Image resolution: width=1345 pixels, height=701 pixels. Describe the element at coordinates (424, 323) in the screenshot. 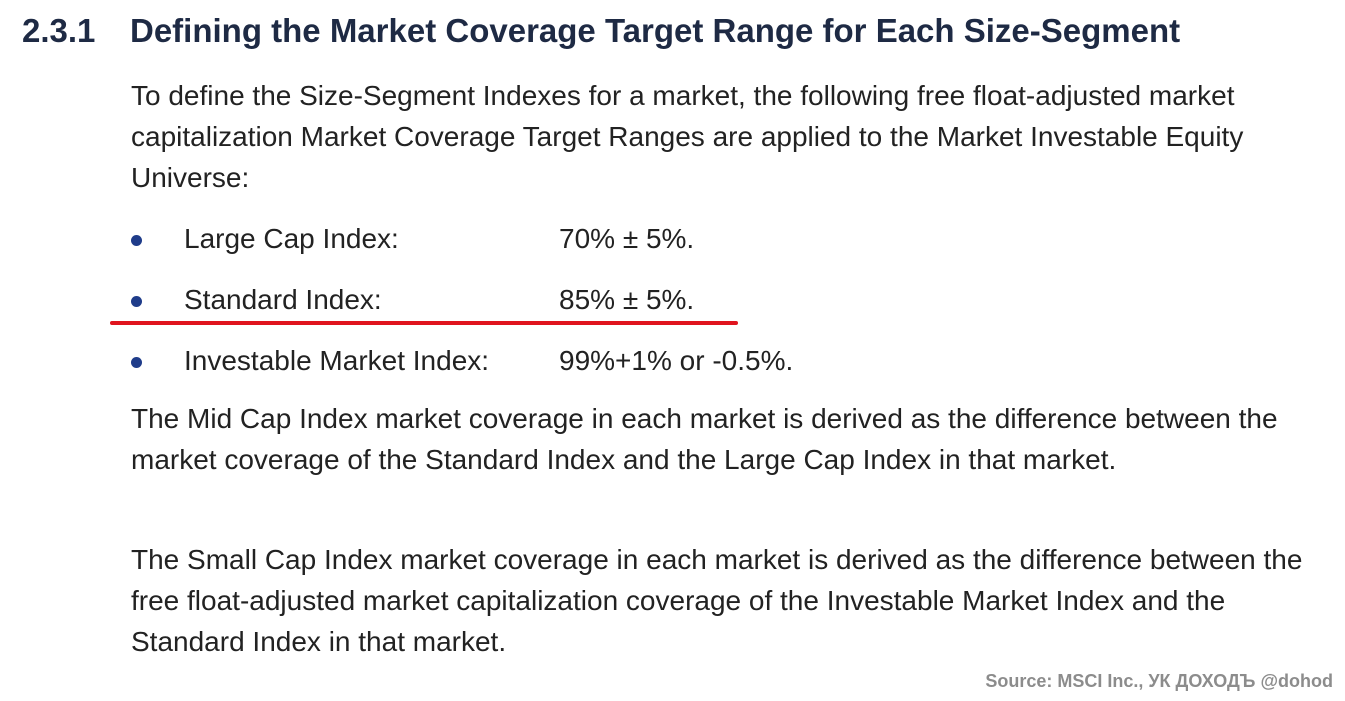

I see `highlight-underline` at that location.